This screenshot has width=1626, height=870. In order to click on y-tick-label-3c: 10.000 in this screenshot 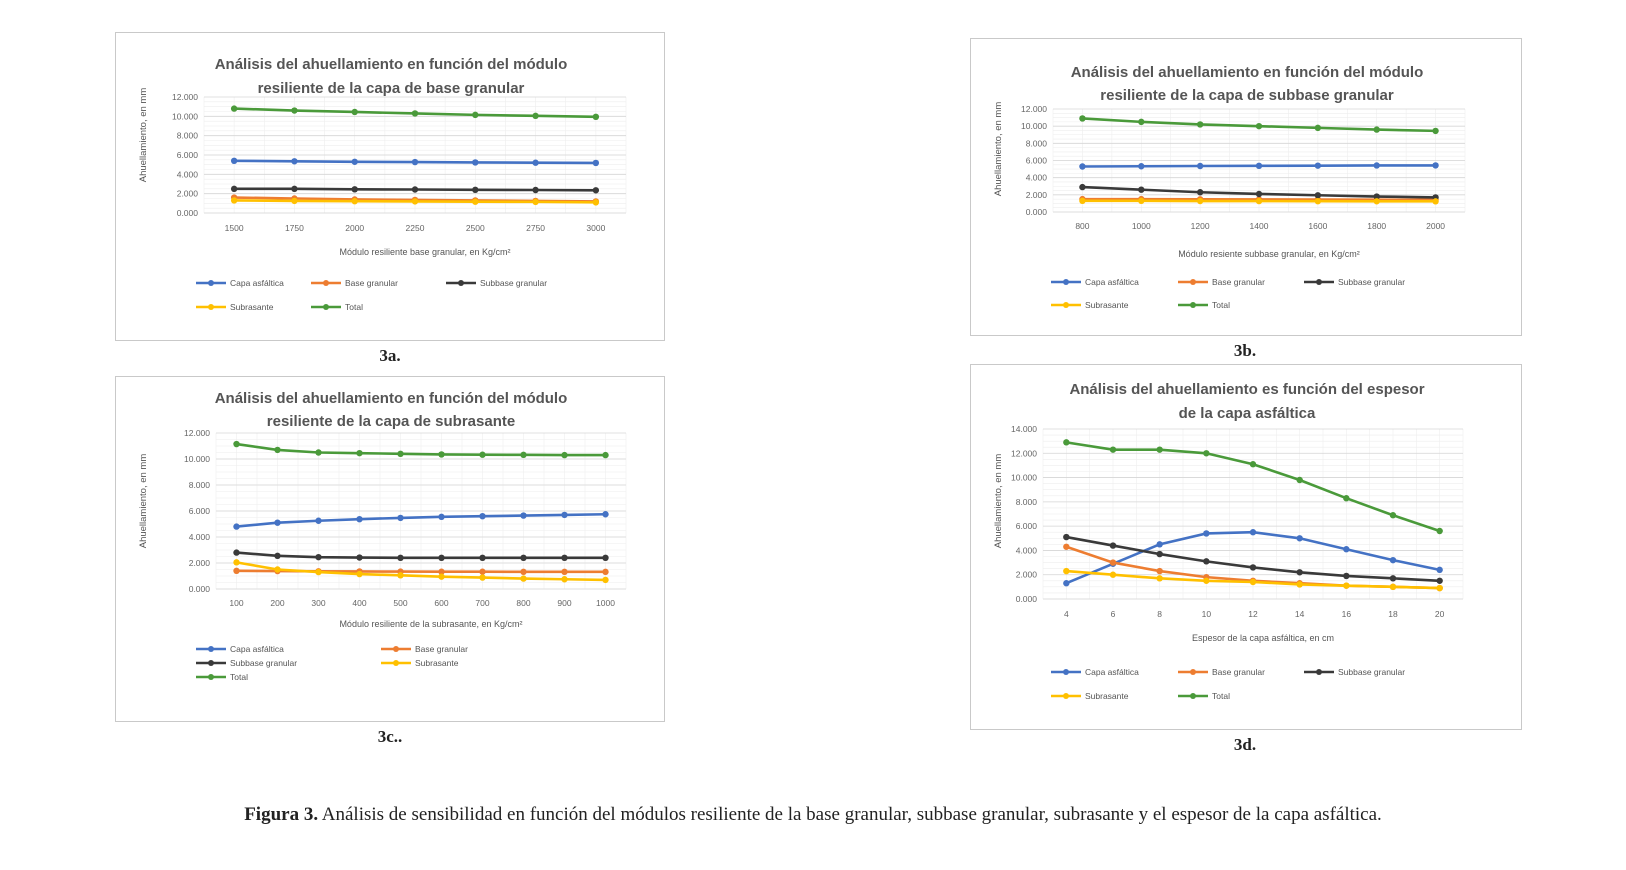, I will do `click(197, 459)`.